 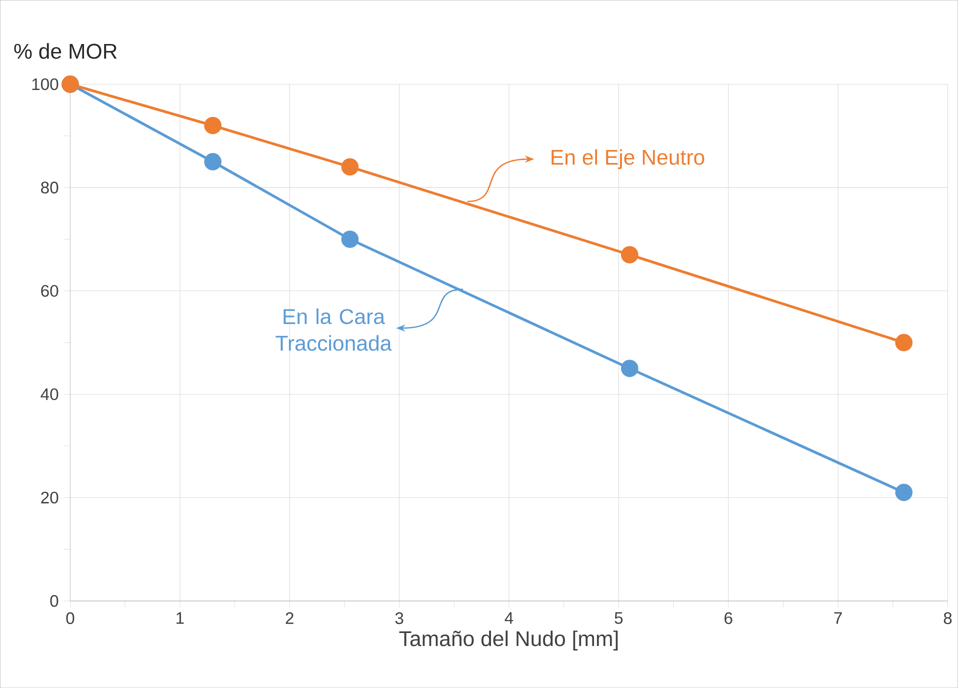 What do you see at coordinates (948, 618) in the screenshot?
I see `x-tick-label: 8` at bounding box center [948, 618].